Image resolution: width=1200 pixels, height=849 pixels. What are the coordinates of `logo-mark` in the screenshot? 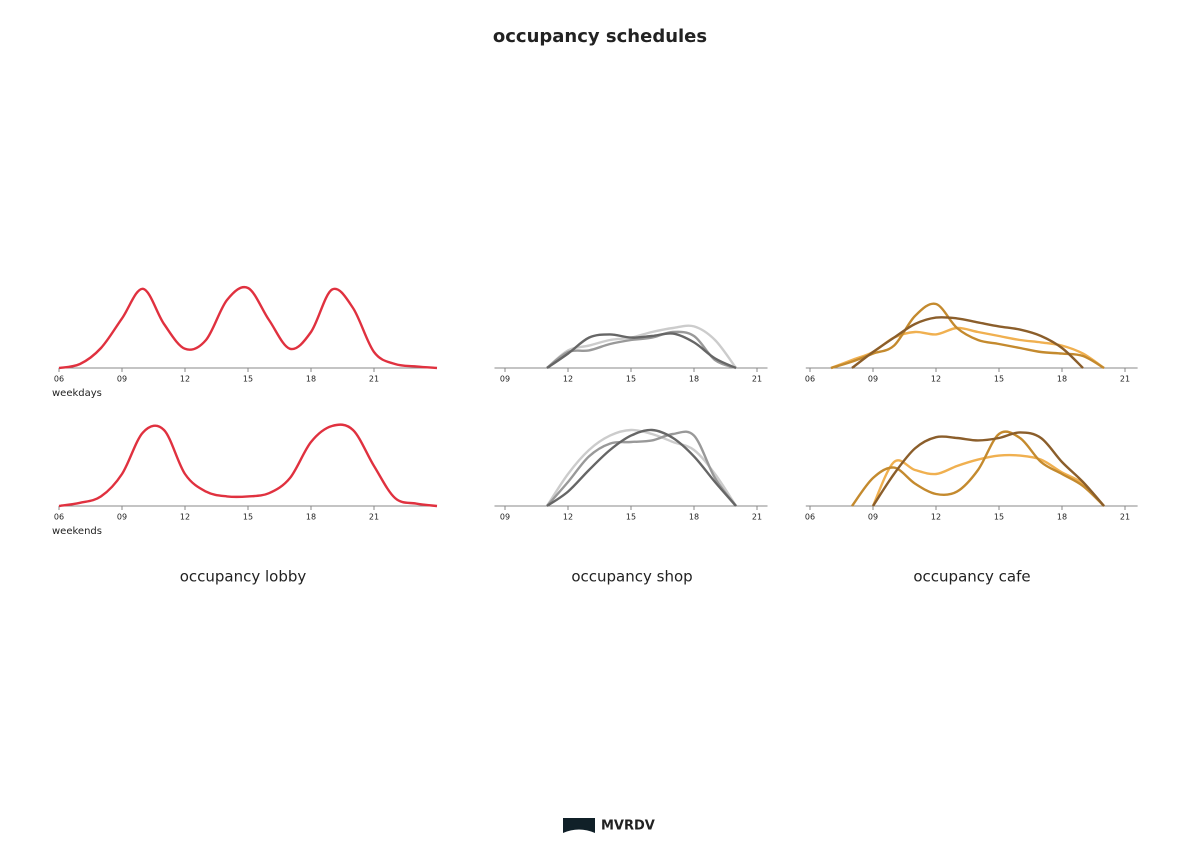 It's located at (579, 825).